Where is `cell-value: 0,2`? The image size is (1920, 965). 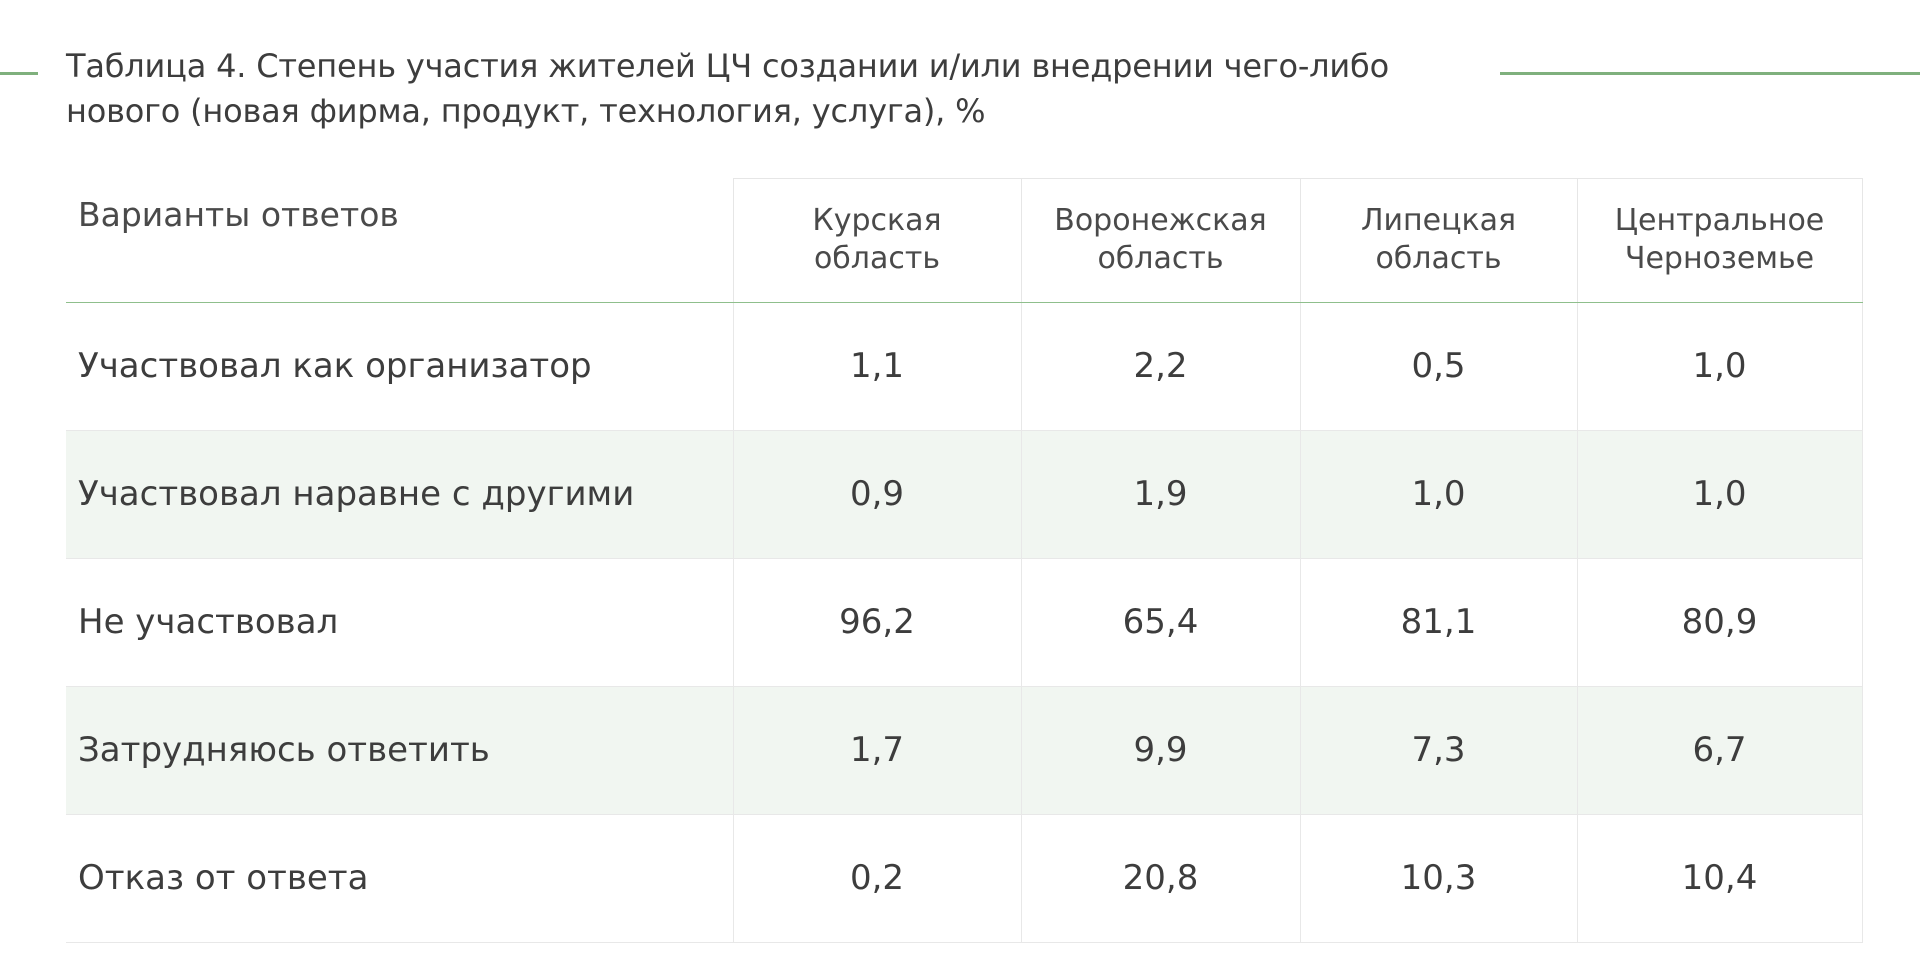
cell-value: 0,2 is located at coordinates (876, 878).